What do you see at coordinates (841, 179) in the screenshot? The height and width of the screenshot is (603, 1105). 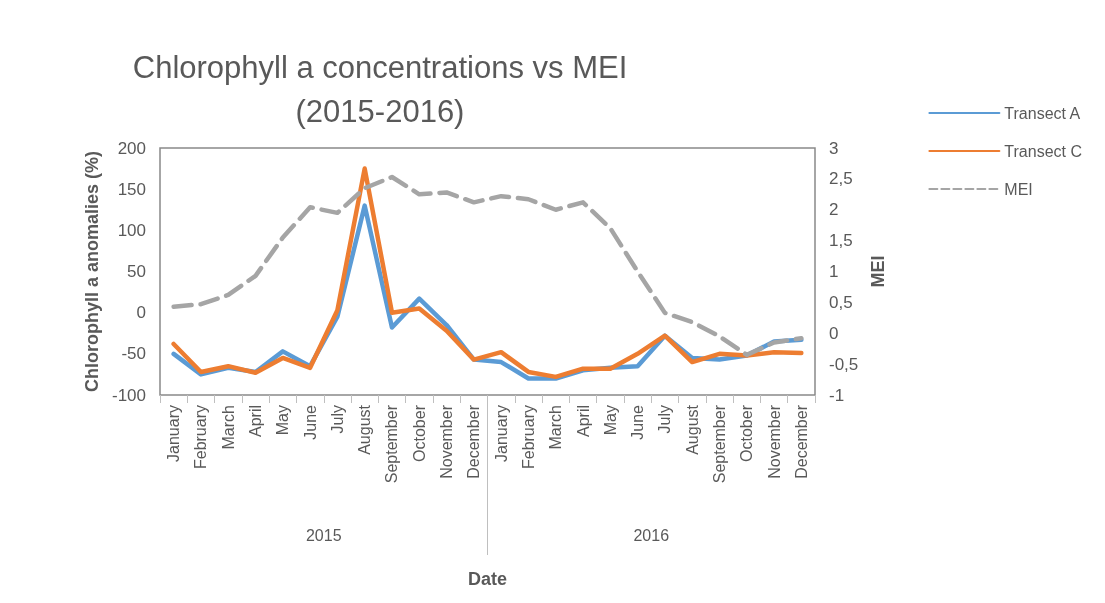 I see `y2-tick-label: 2,5` at bounding box center [841, 179].